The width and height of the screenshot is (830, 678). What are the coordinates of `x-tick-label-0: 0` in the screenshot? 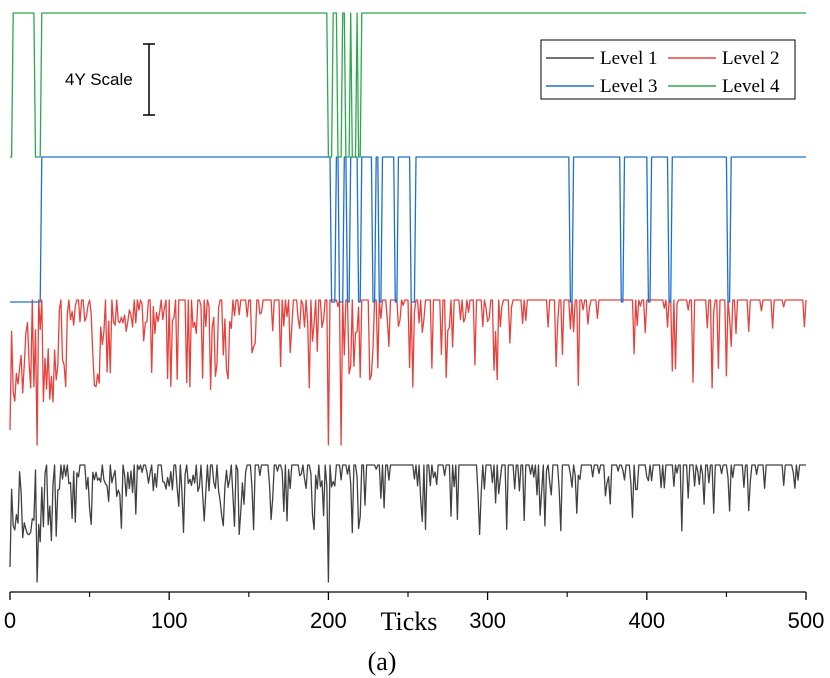 It's located at (10, 620).